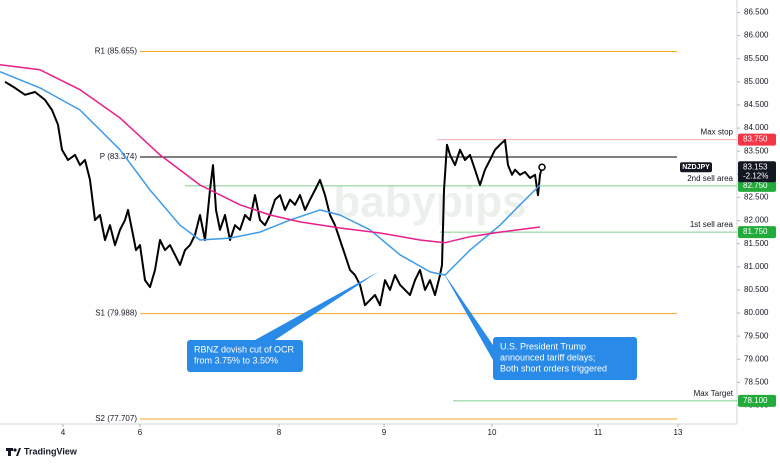 This screenshot has height=464, width=780. Describe the element at coordinates (492, 432) in the screenshot. I see `x-tick-label: 10` at that location.